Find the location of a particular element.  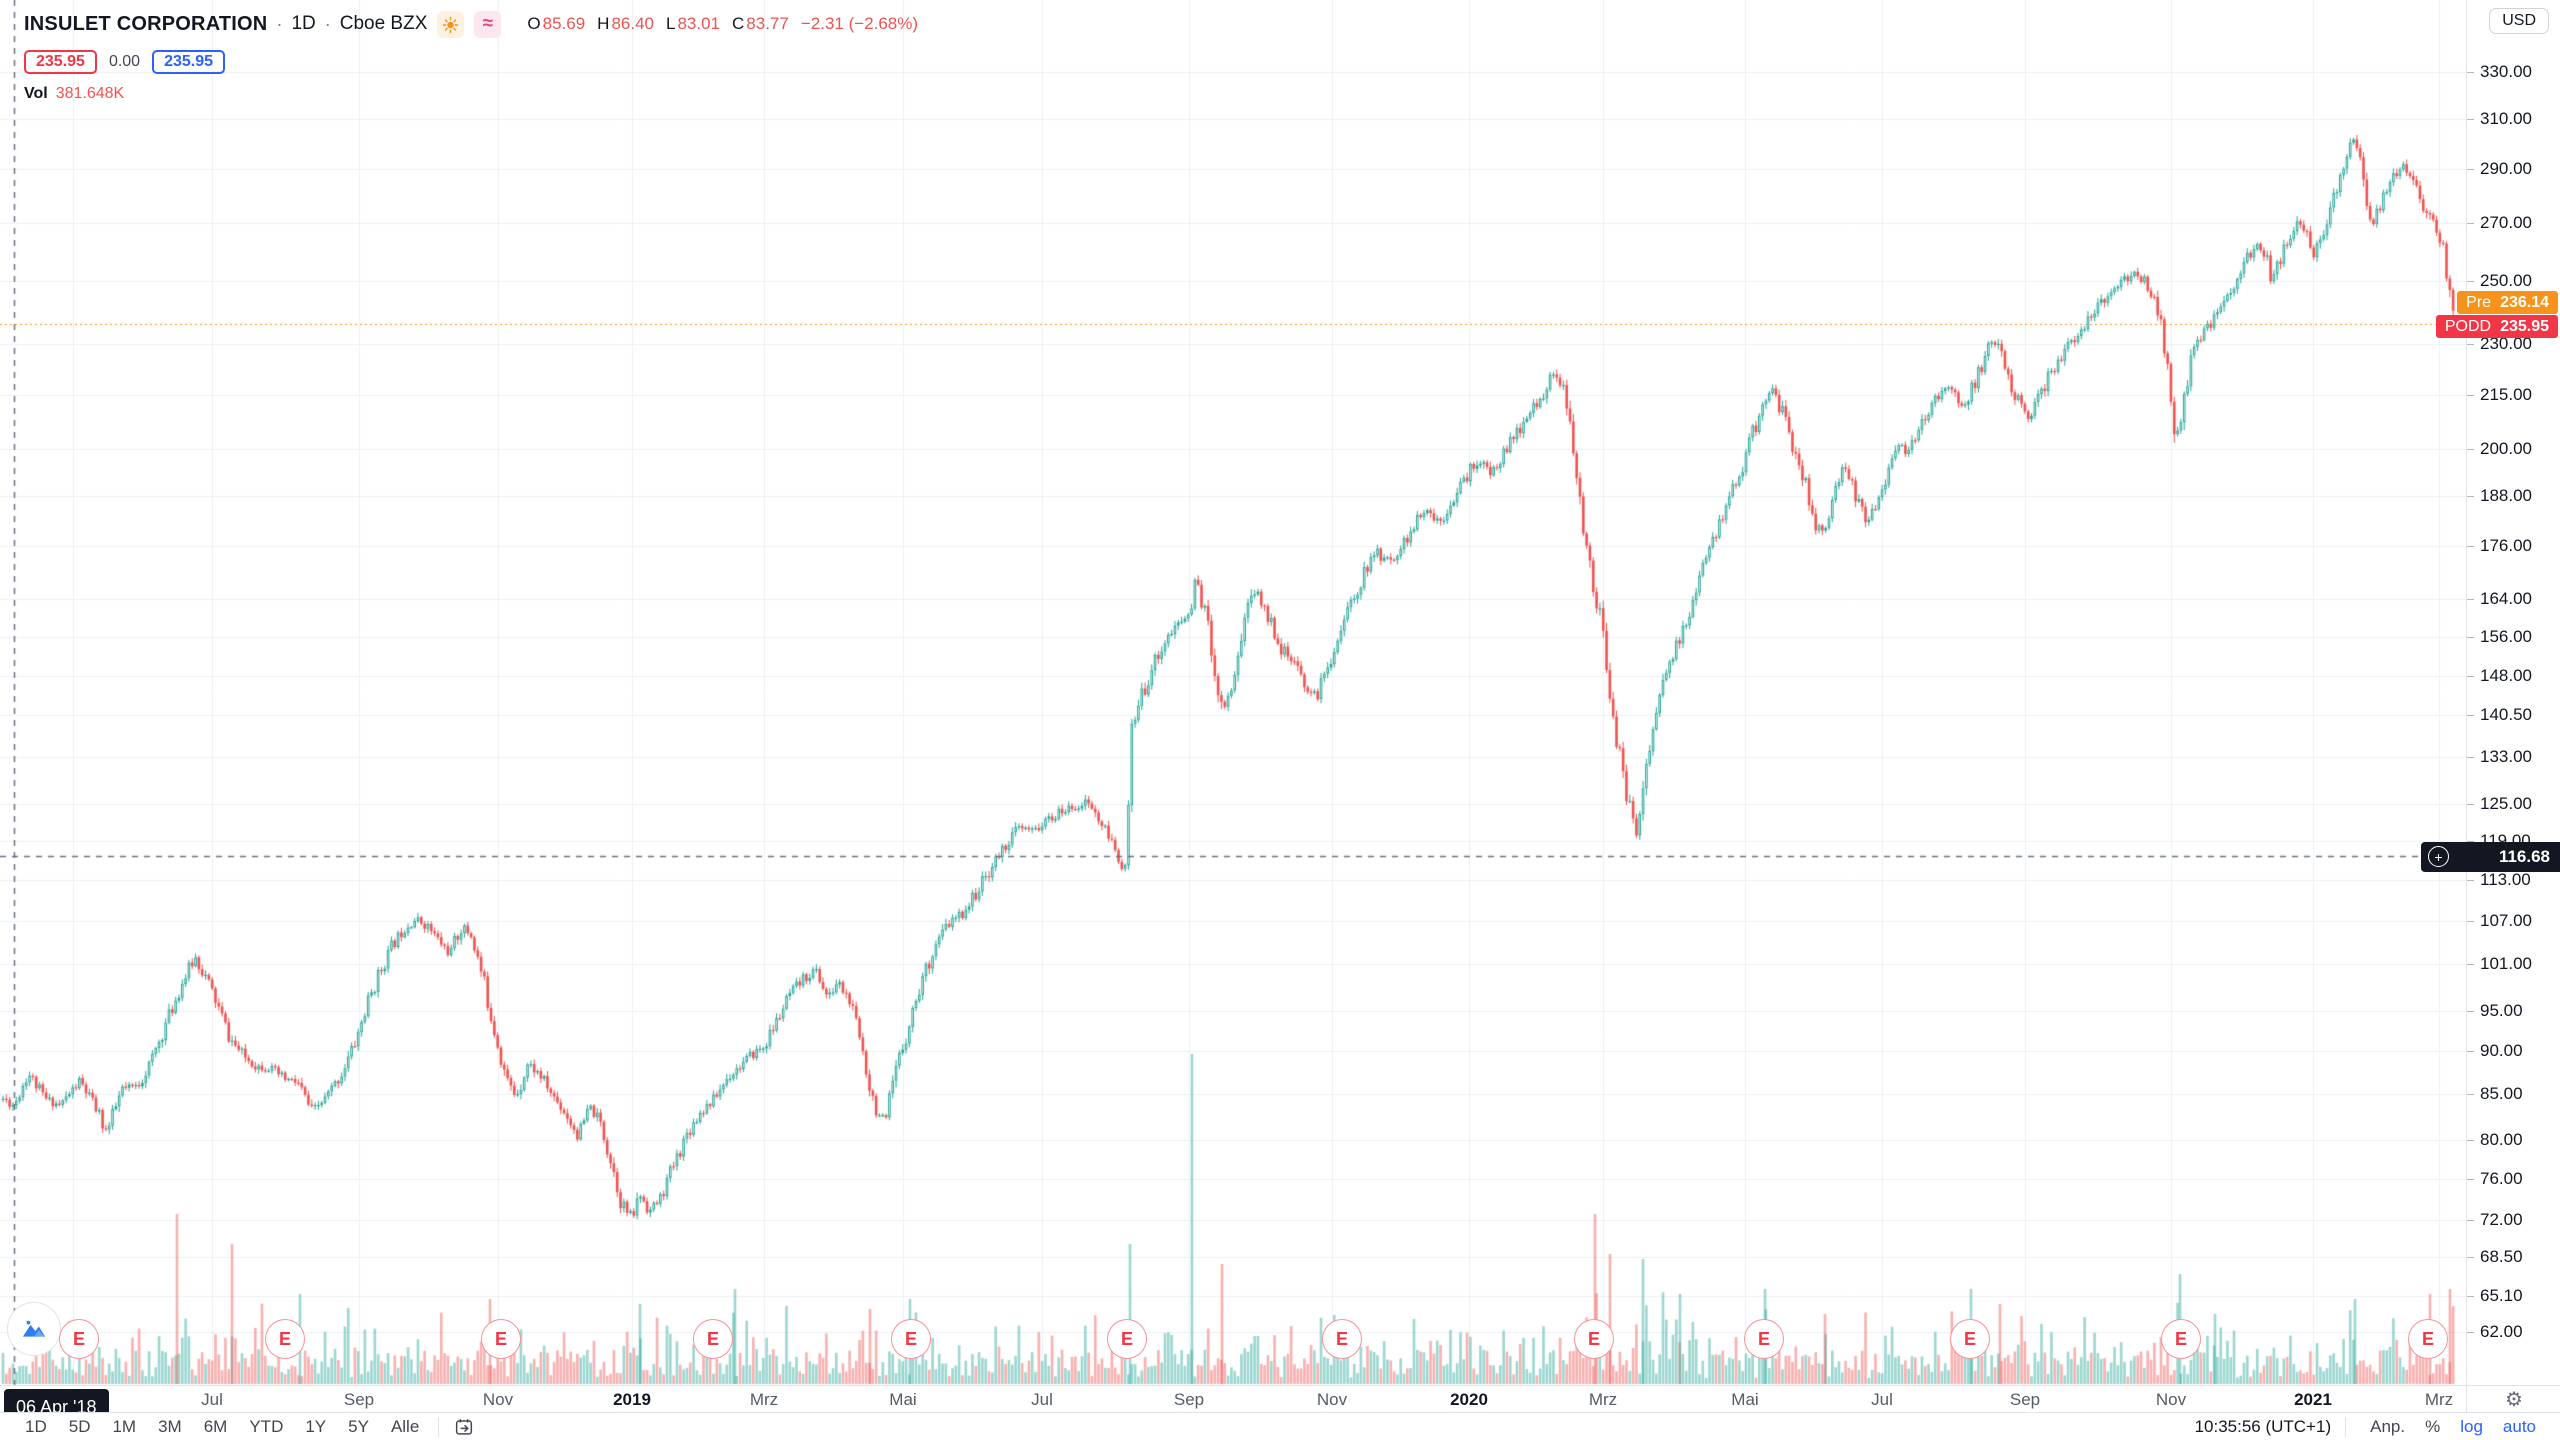

price-tick-label: 125.00 is located at coordinates (2499, 803).